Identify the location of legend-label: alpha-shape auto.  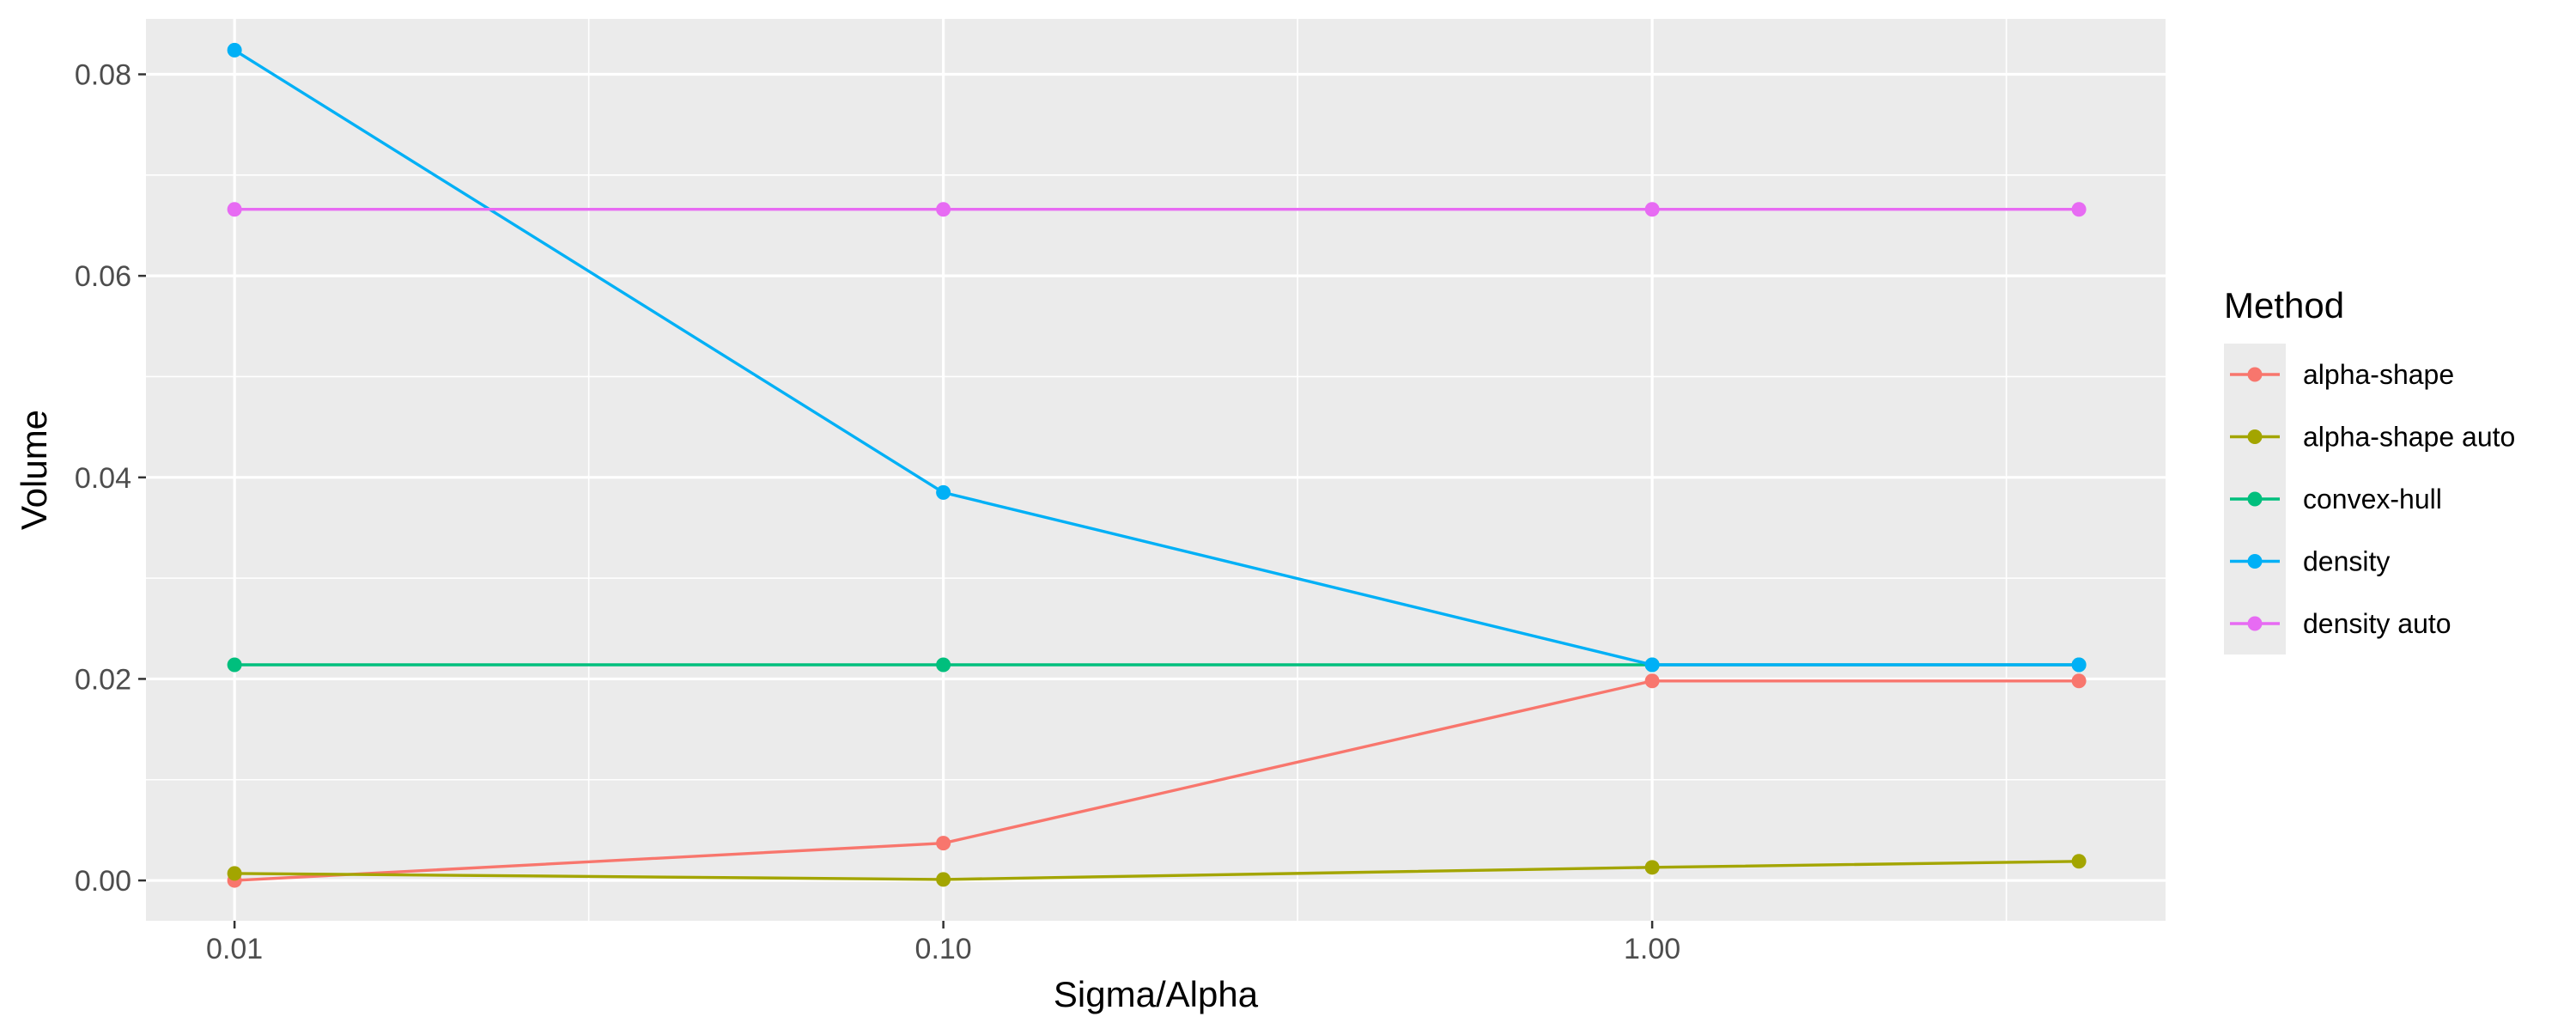
(2409, 437).